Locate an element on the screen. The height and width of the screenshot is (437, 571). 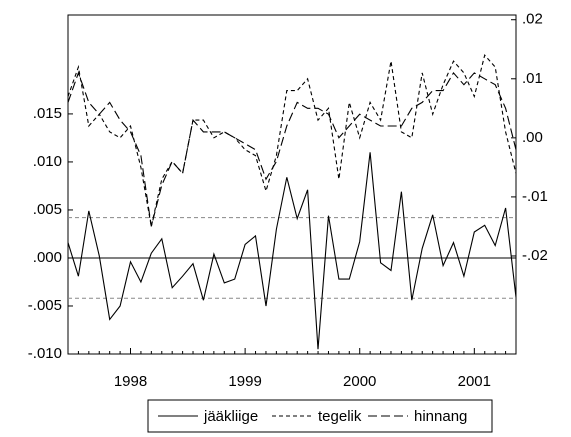
y2-tick-label: .01 is located at coordinates (532, 78).